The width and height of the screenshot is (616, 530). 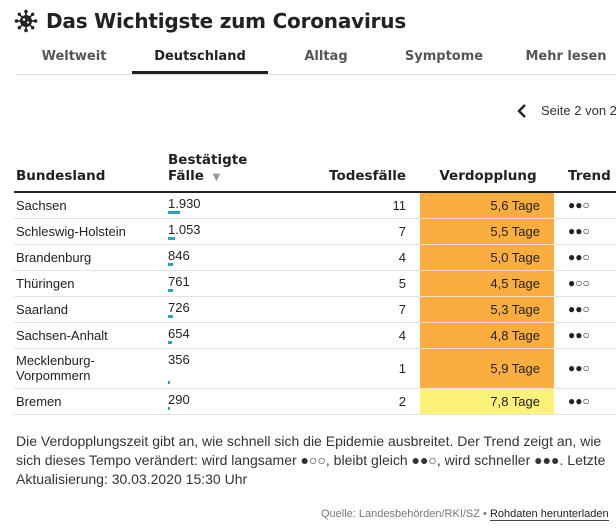 What do you see at coordinates (233, 205) in the screenshot?
I see `cell-cases: 1.930` at bounding box center [233, 205].